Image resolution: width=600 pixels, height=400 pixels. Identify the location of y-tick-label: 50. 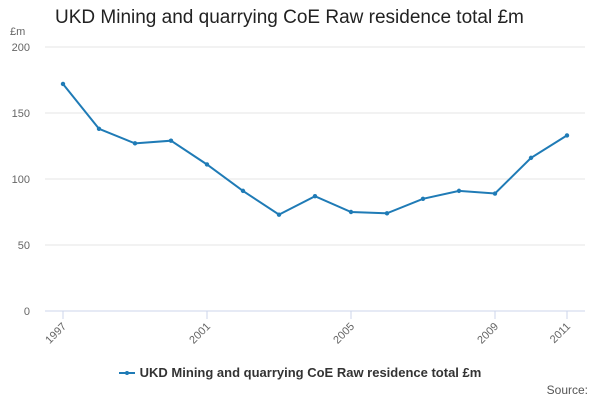
(24, 246).